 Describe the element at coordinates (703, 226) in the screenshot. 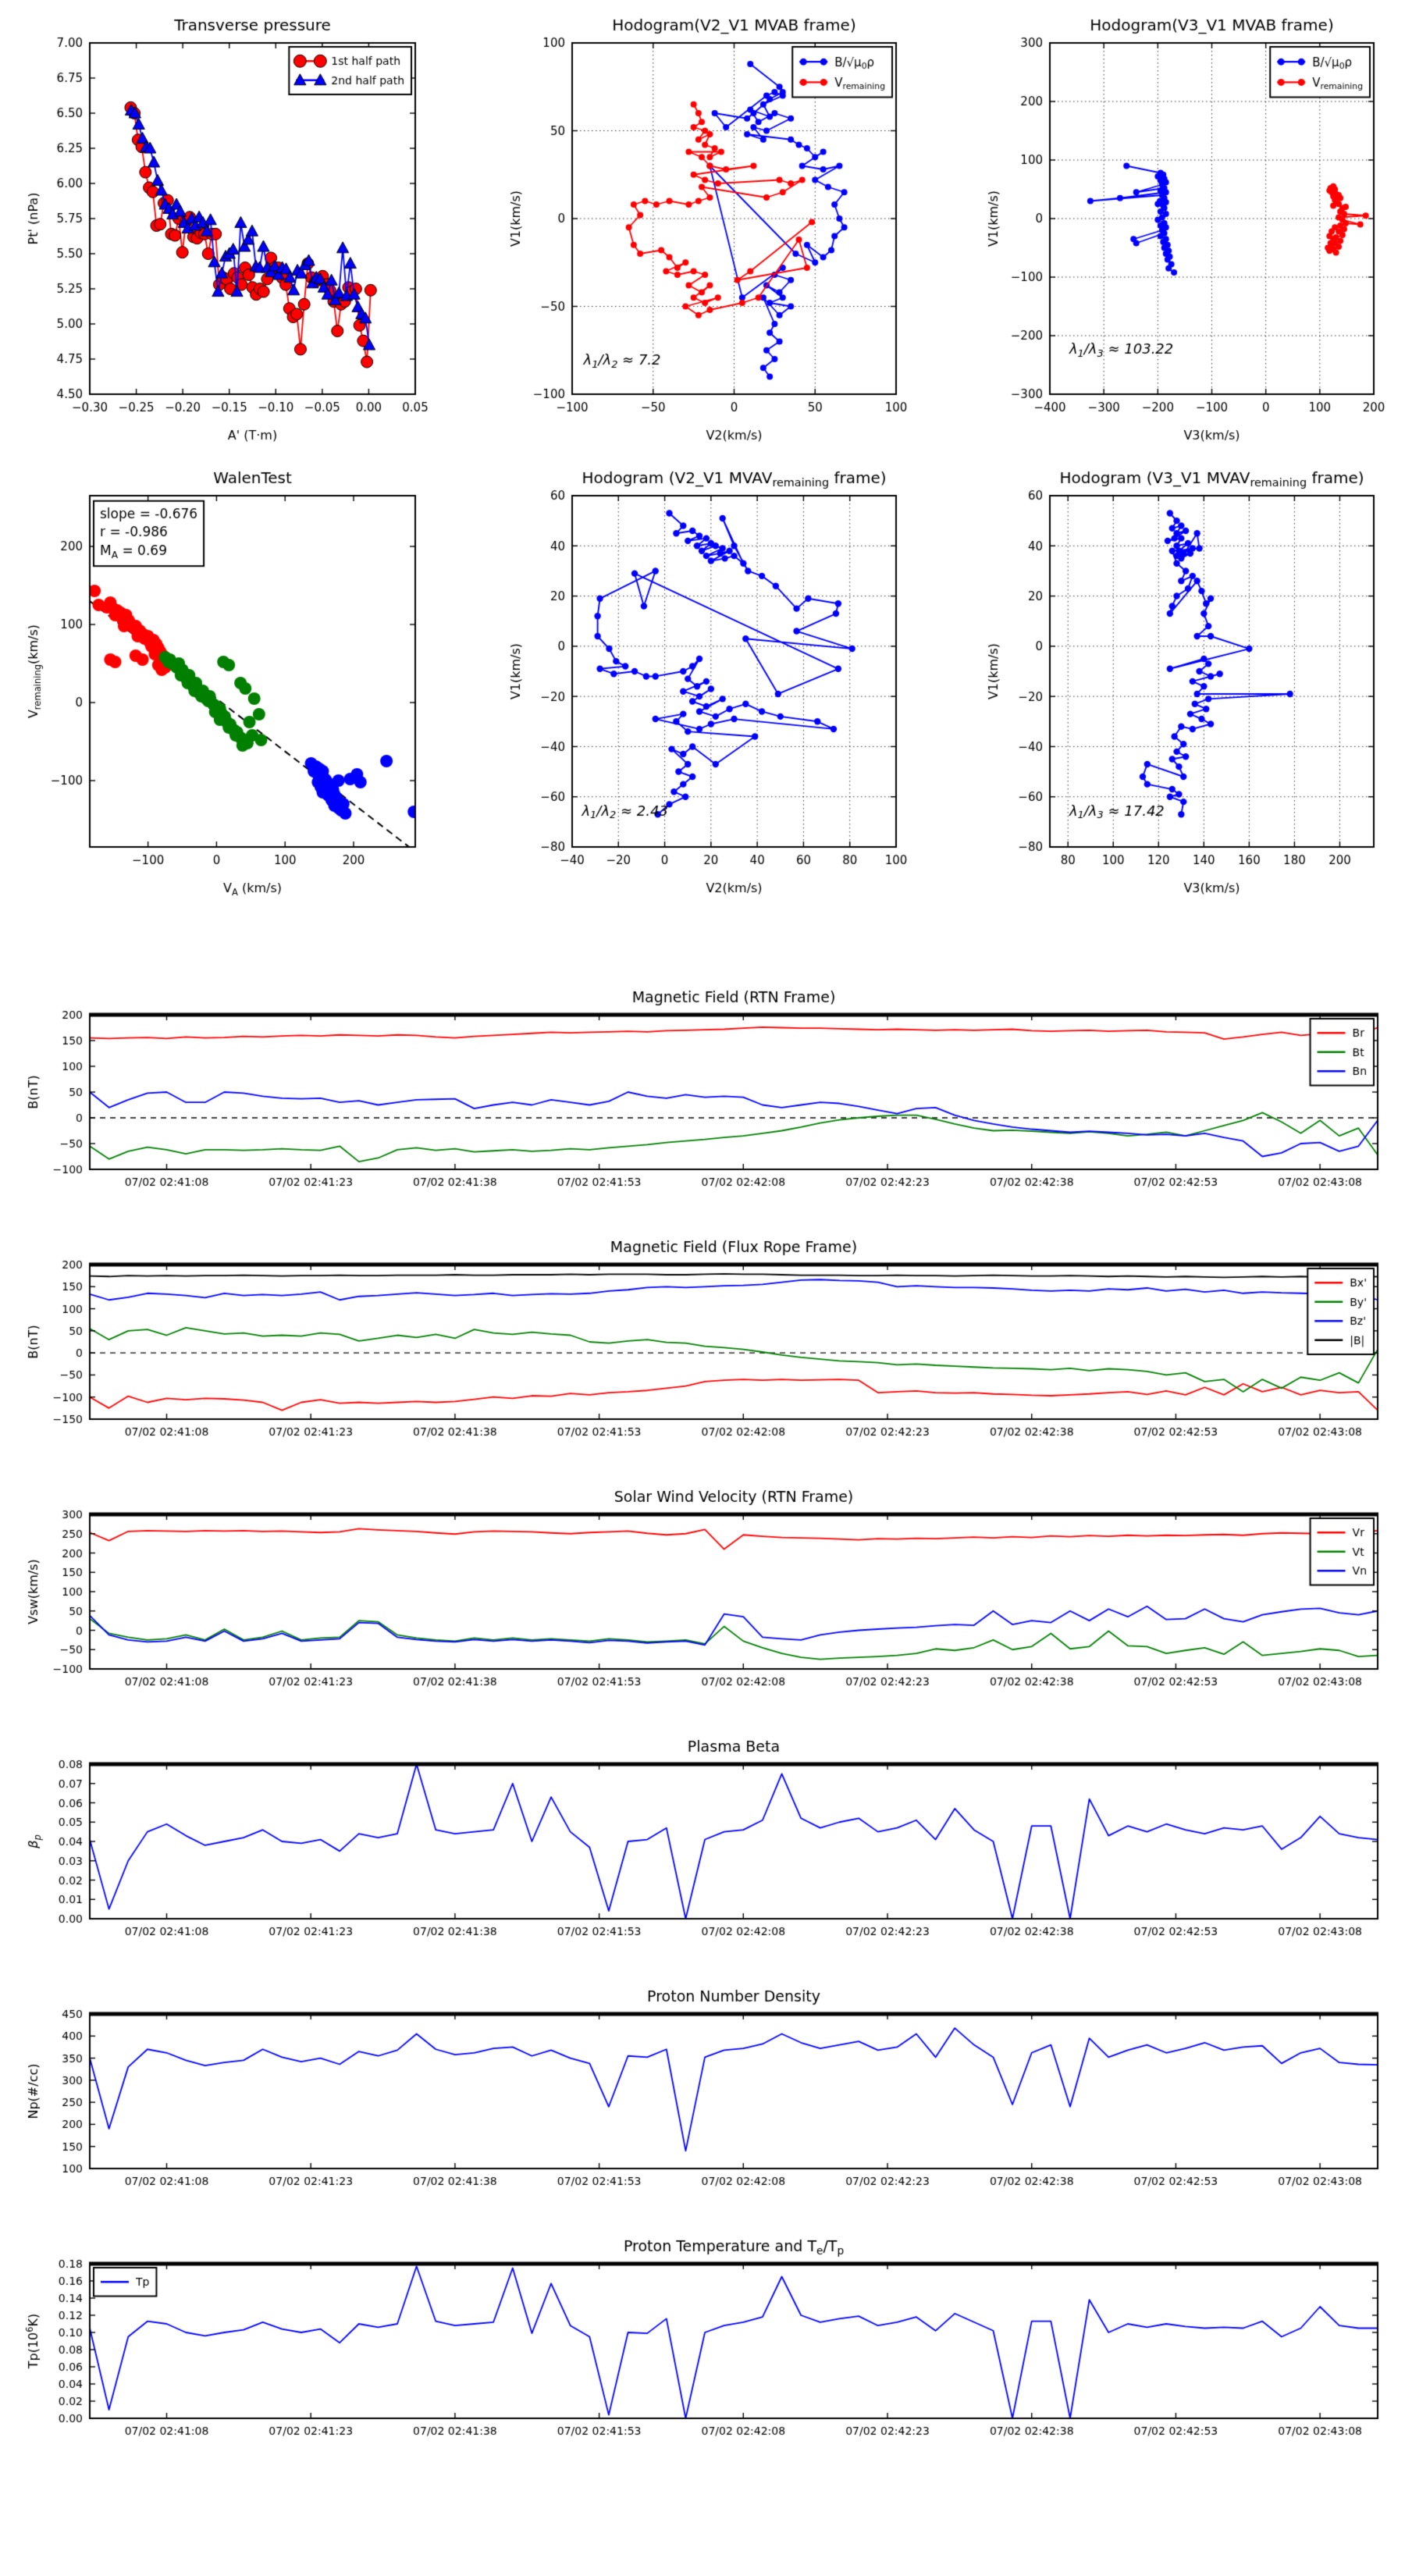

I see `hodogram-v2v1-mvab-plot` at that location.